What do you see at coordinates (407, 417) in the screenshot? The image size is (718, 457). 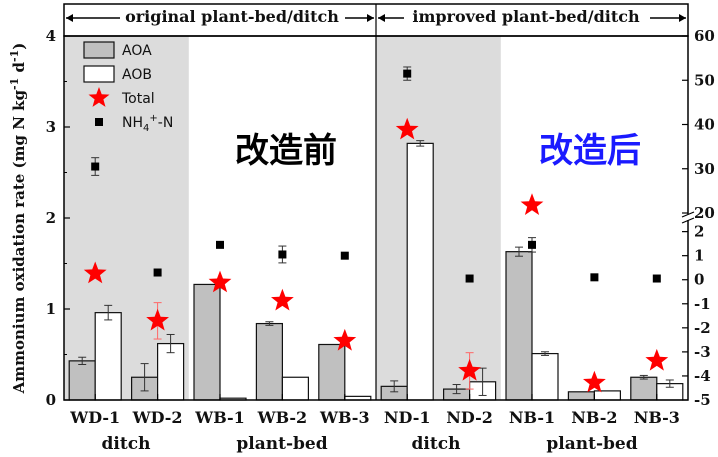 I see `xtick-label-ND-1: ND-1` at bounding box center [407, 417].